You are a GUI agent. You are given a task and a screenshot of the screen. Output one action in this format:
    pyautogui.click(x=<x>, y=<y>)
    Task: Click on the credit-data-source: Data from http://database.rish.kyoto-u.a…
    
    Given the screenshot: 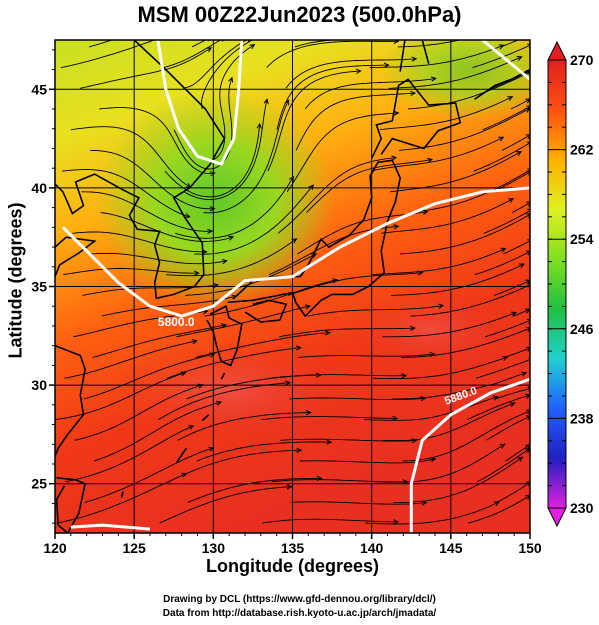 What is the action you would take?
    pyautogui.click(x=299, y=613)
    